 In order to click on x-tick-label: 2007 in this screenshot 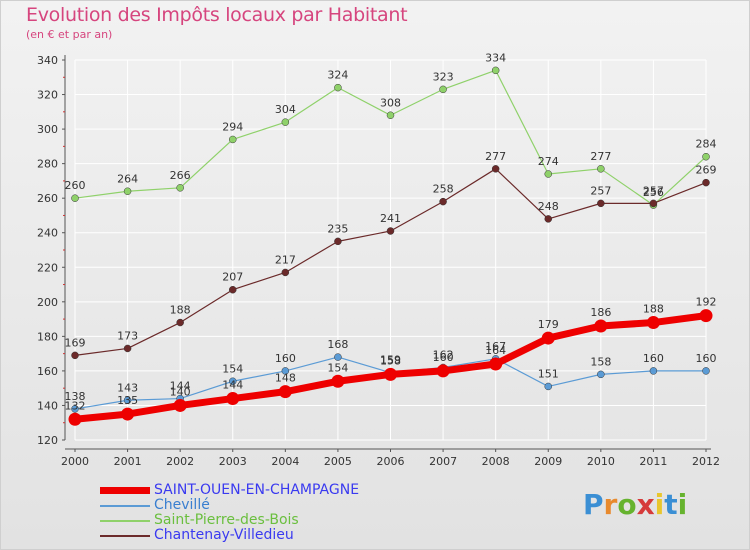, I will do `click(443, 461)`.